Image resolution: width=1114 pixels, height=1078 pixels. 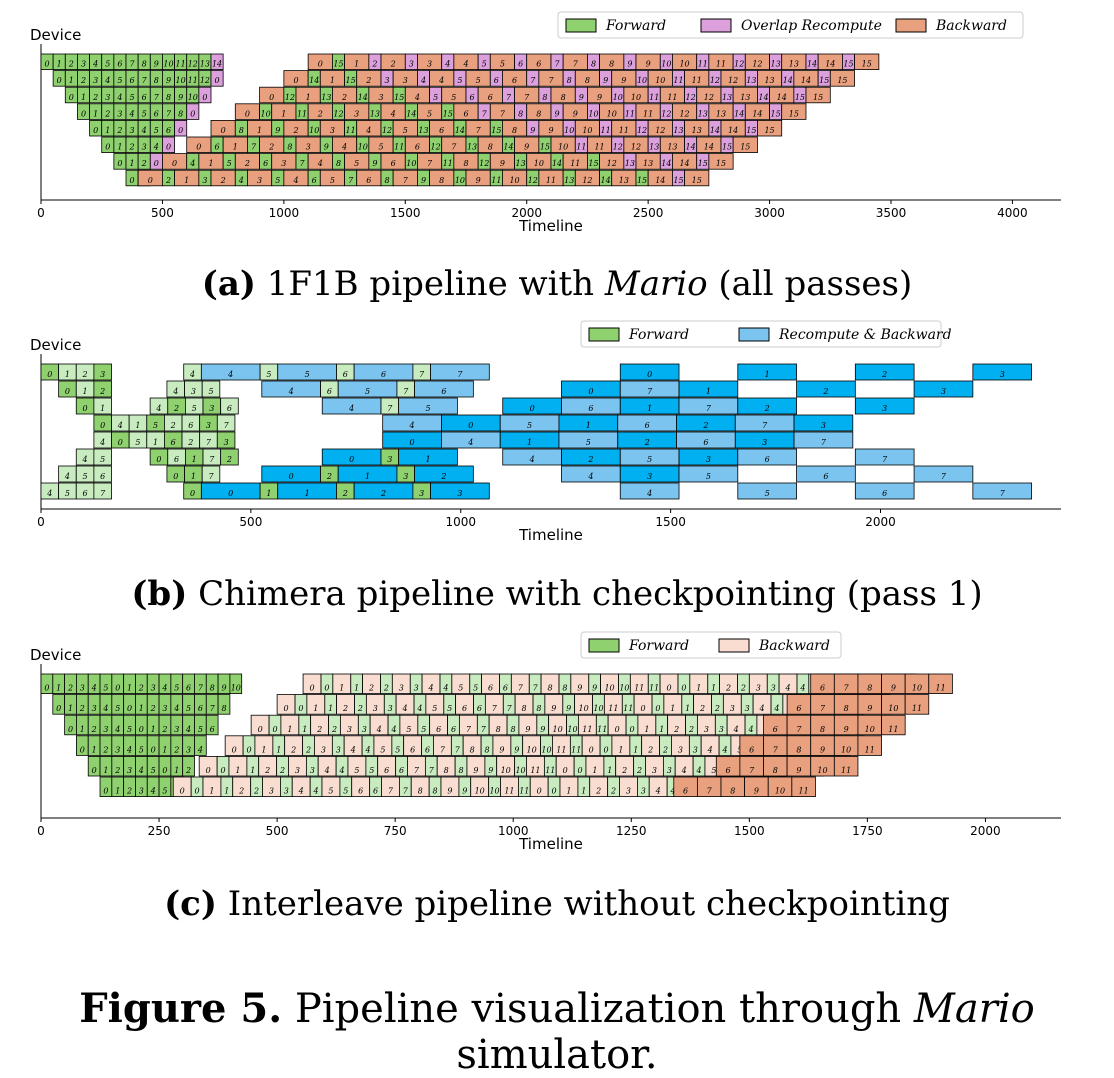 I want to click on block-label: 12, so click(x=709, y=97).